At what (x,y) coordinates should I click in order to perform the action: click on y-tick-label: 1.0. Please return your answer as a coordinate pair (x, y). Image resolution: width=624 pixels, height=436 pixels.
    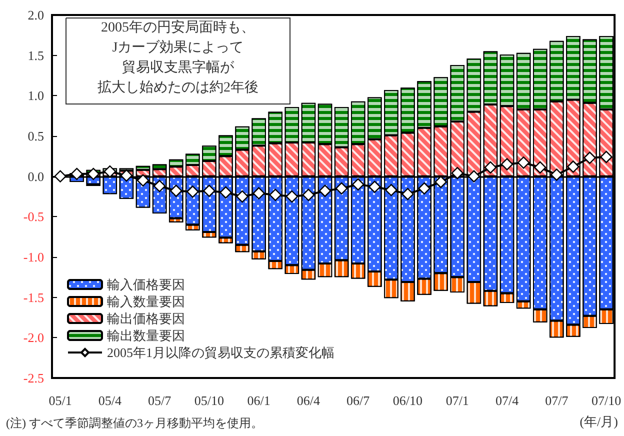
    Looking at the image, I should click on (36, 96).